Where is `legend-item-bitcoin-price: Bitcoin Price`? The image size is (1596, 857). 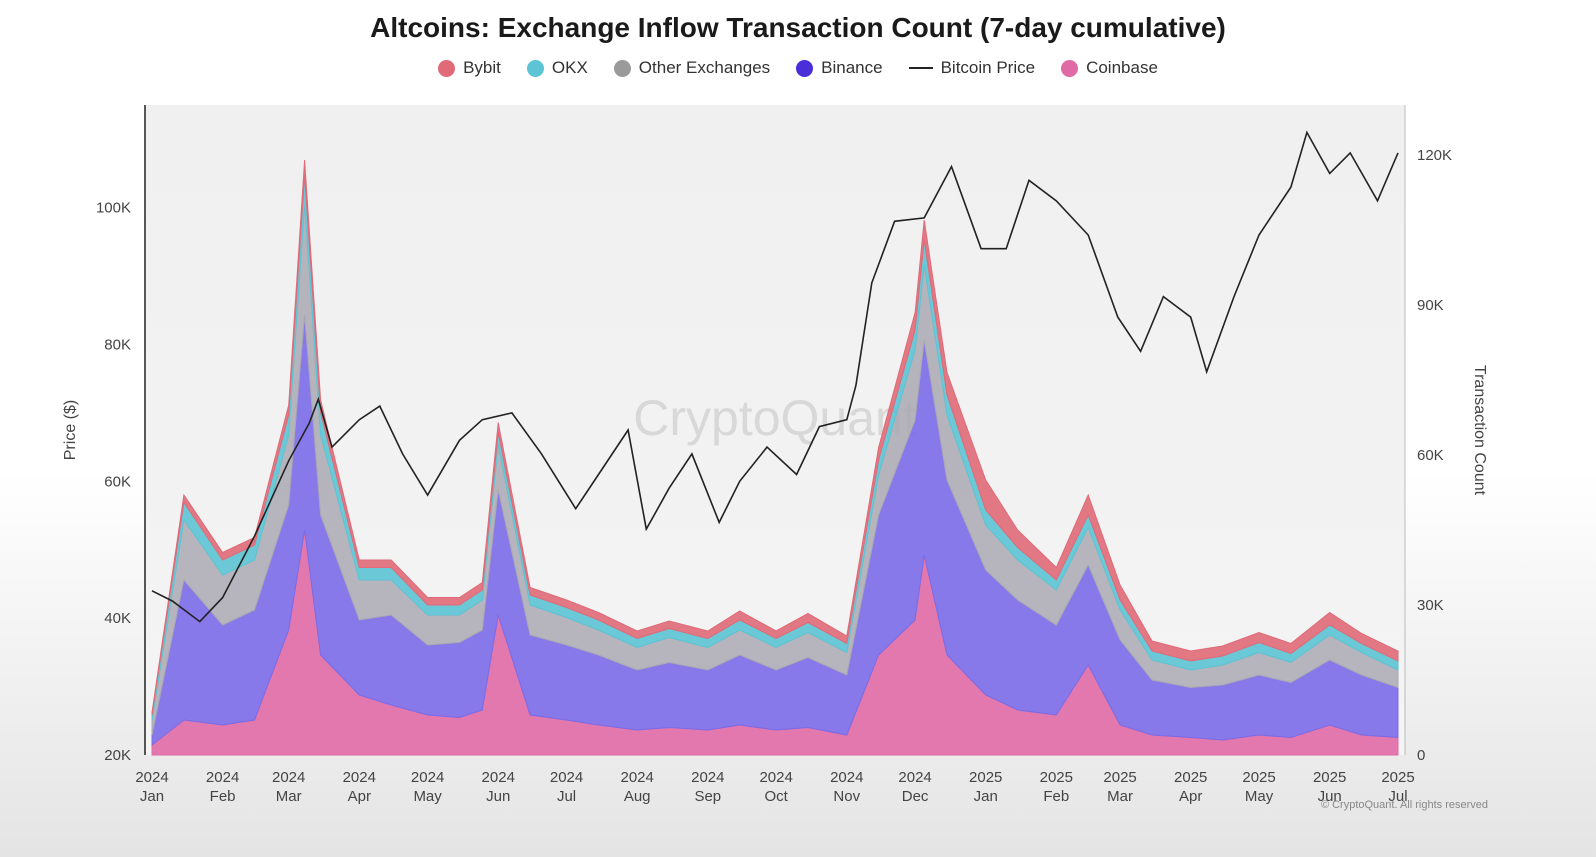
legend-item-bitcoin-price: Bitcoin Price is located at coordinates (972, 68).